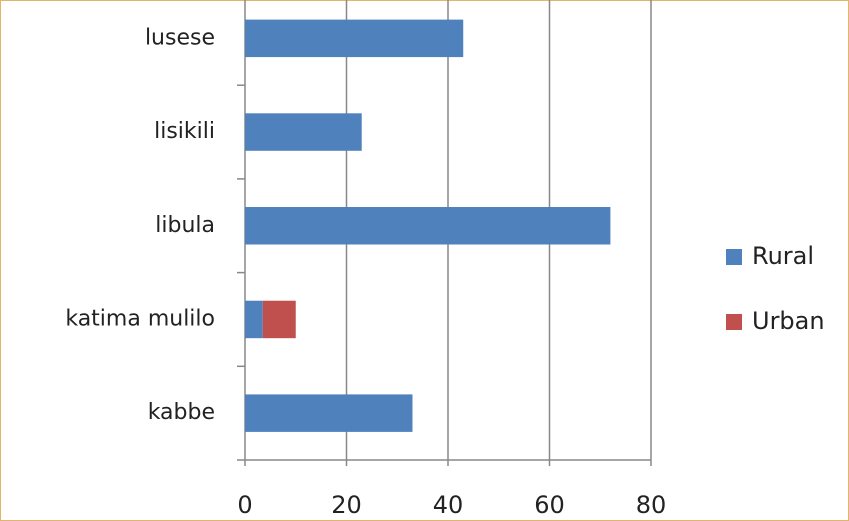 This screenshot has width=849, height=521. I want to click on y-tick-label: lisikili, so click(184, 131).